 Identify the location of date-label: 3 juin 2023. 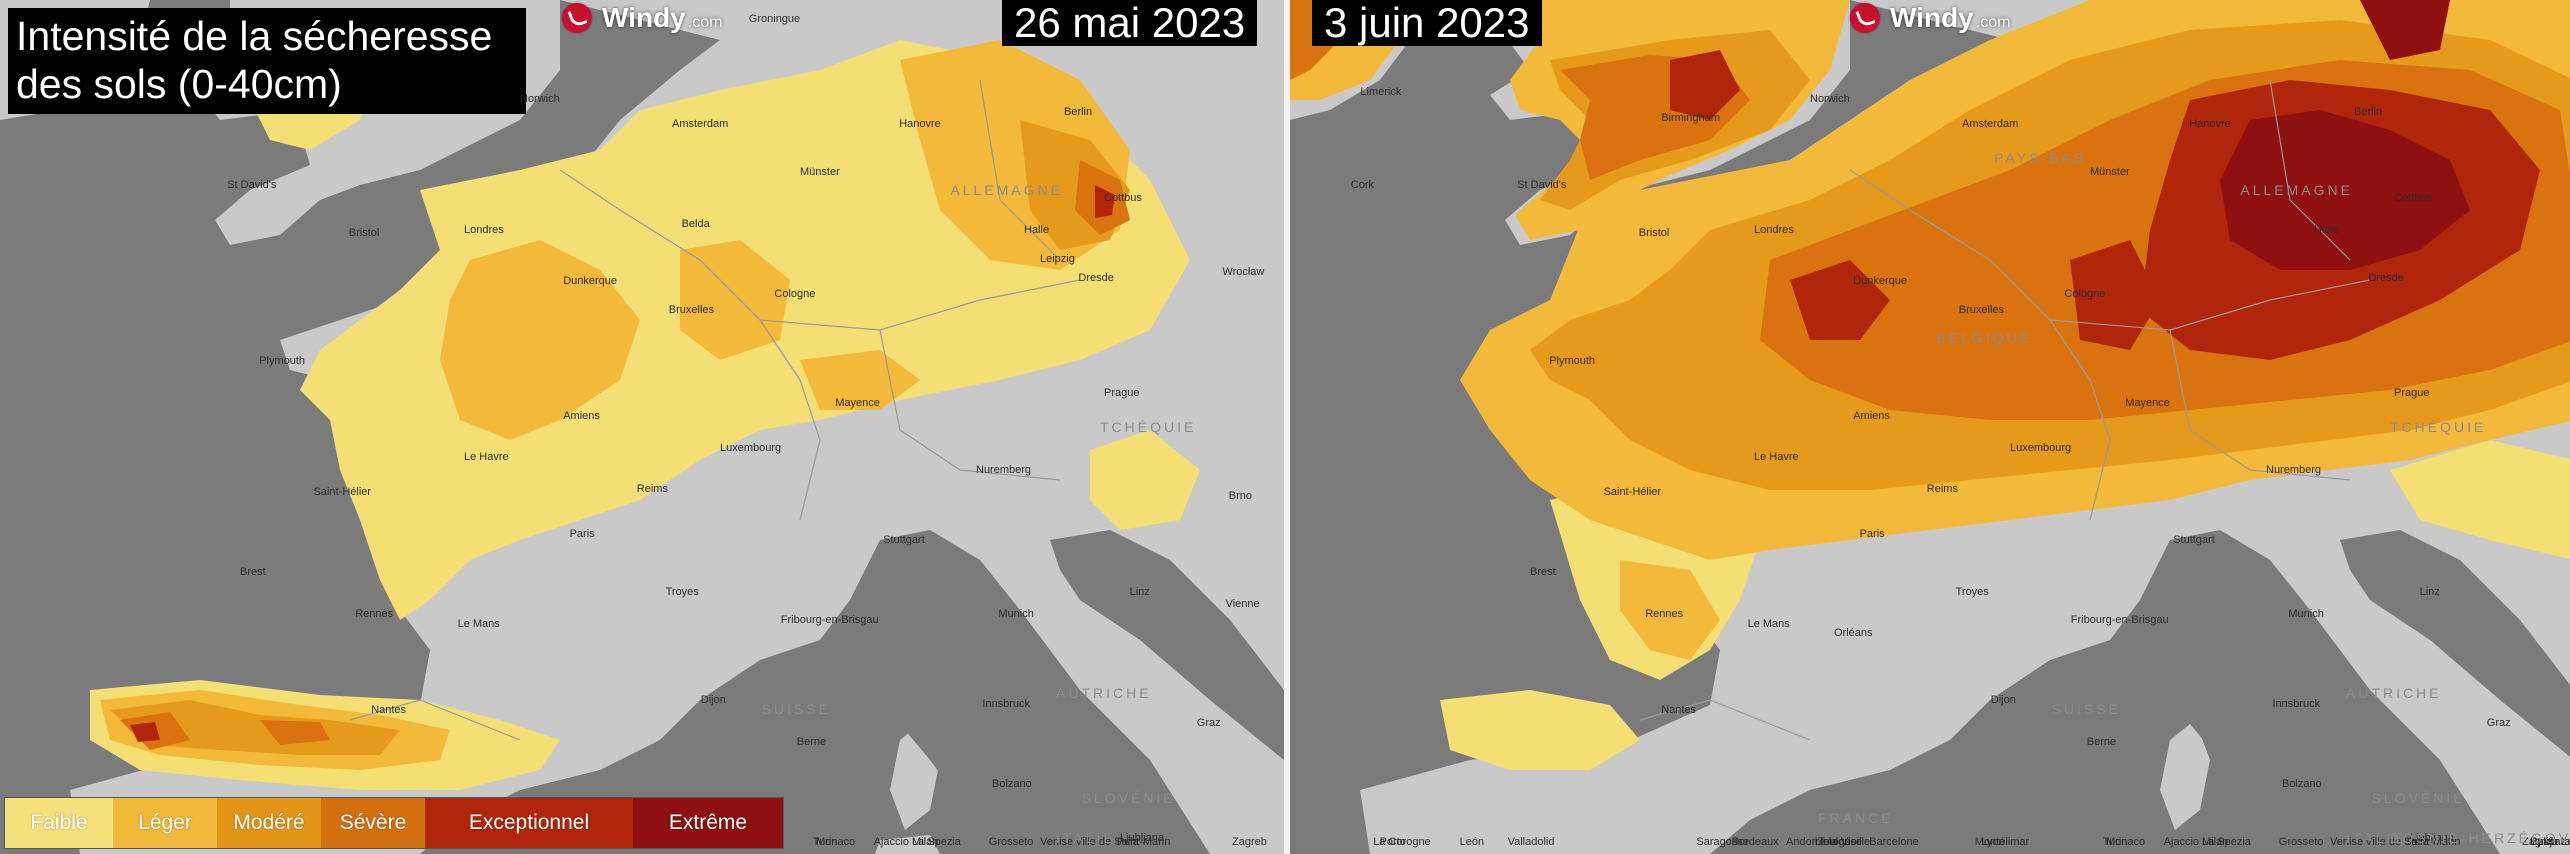
(1427, 23).